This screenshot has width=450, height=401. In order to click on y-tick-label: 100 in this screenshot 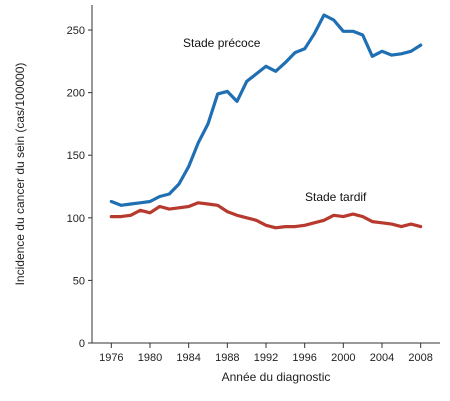, I will do `click(76, 219)`.